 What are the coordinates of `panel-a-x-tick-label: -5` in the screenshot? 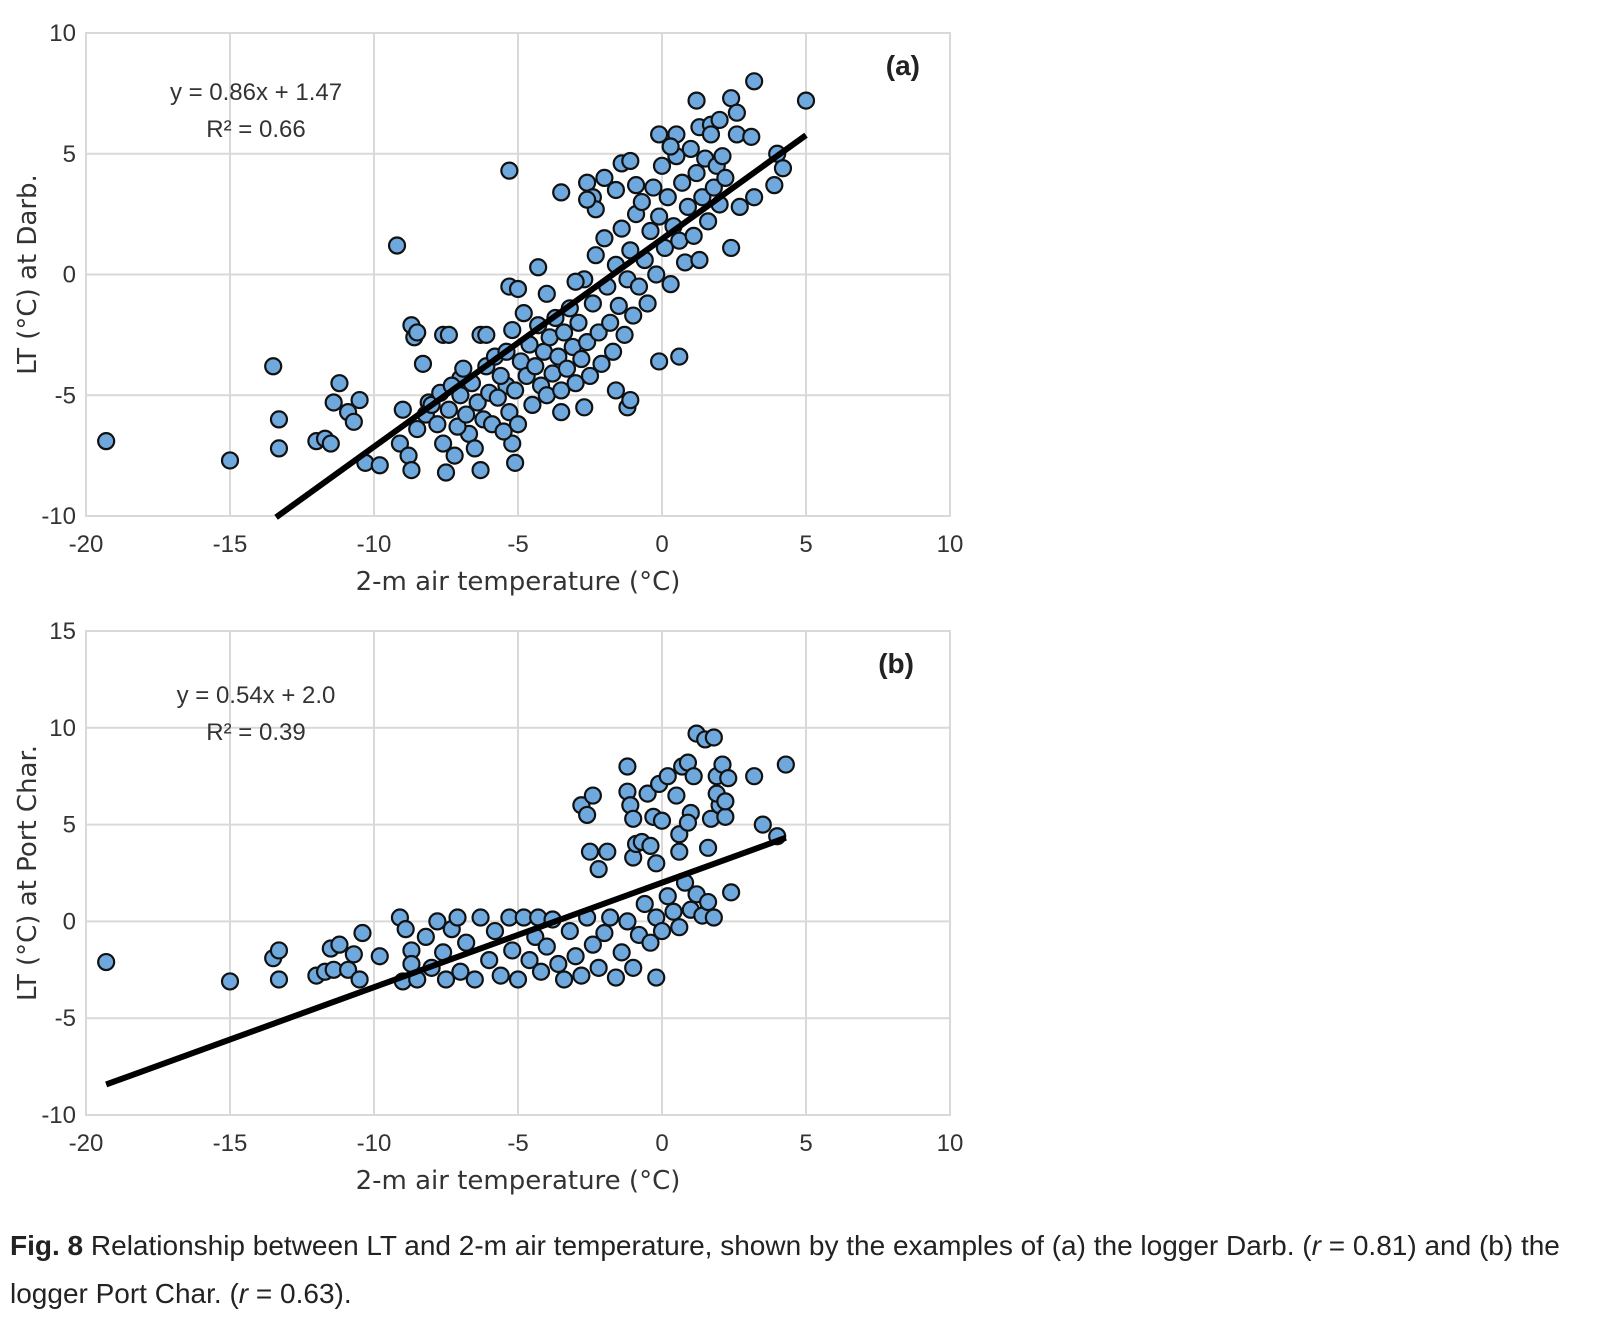 It's located at (517, 544).